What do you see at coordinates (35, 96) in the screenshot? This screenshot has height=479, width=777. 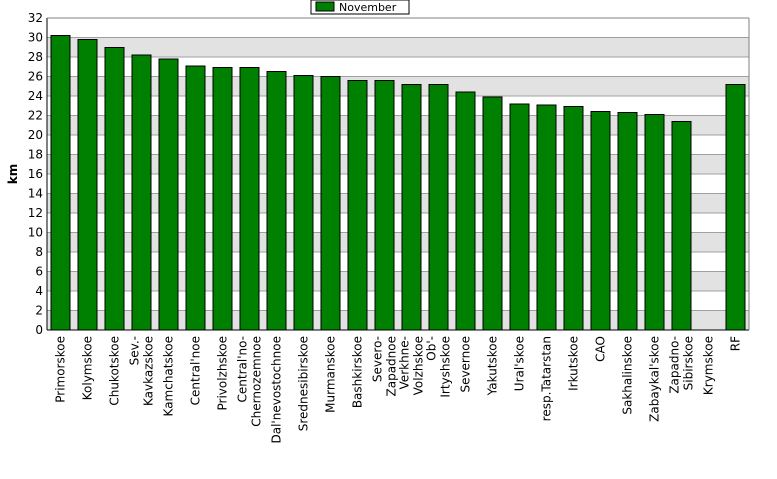 I see `y-tick-label: 24` at bounding box center [35, 96].